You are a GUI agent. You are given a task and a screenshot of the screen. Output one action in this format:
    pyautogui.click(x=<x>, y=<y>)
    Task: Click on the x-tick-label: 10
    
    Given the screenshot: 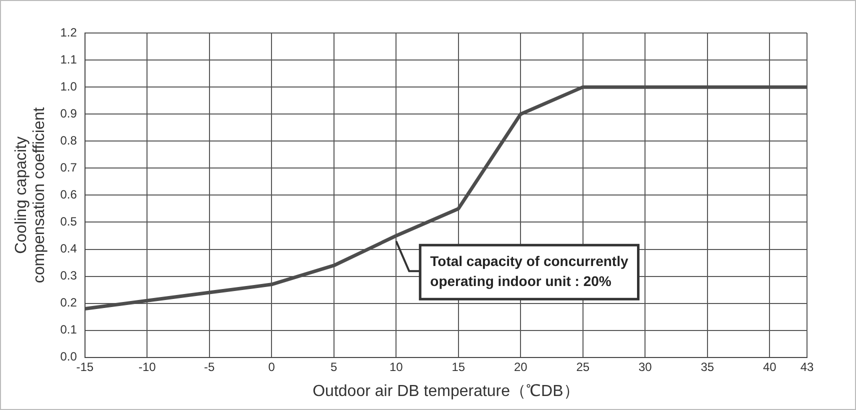 What is the action you would take?
    pyautogui.click(x=396, y=367)
    